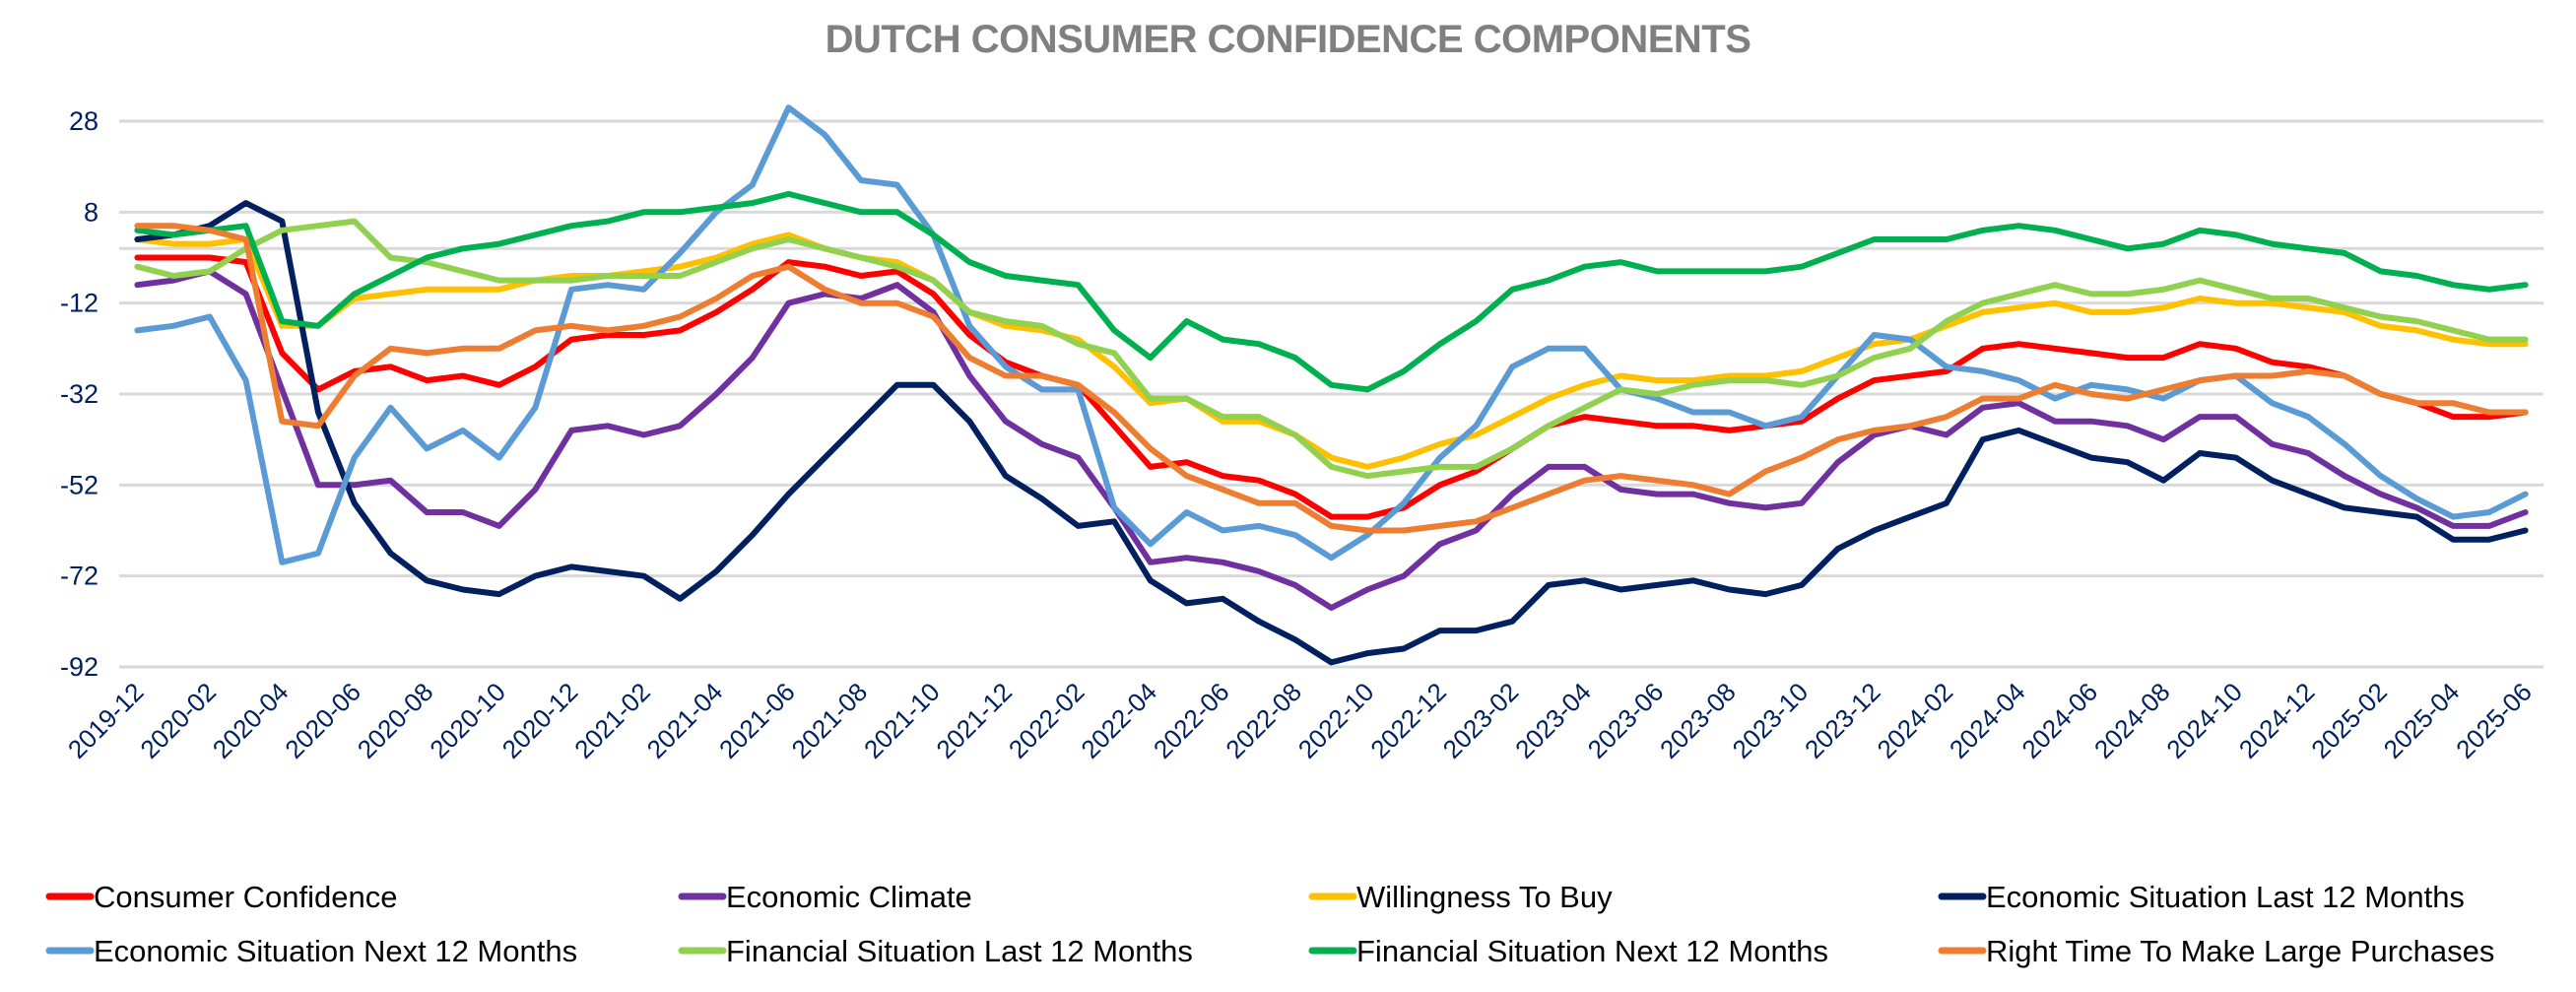  Describe the element at coordinates (1592, 951) in the screenshot. I see `legend-label: Financial Situation Next 12 Months` at that location.